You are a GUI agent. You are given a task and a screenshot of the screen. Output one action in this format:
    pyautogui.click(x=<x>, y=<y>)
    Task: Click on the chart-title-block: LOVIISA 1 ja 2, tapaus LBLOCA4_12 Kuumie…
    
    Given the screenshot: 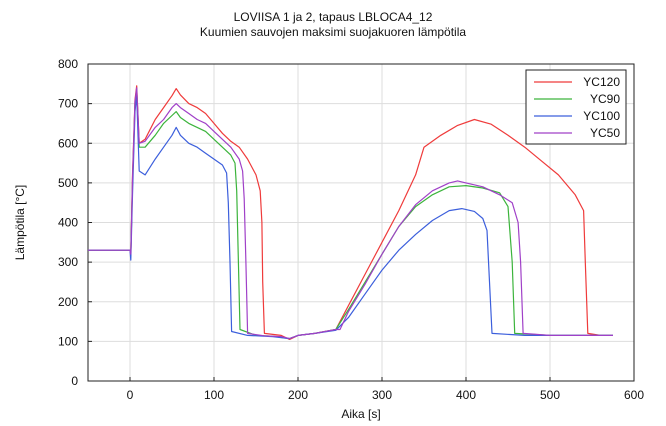 What is the action you would take?
    pyautogui.click(x=333, y=25)
    